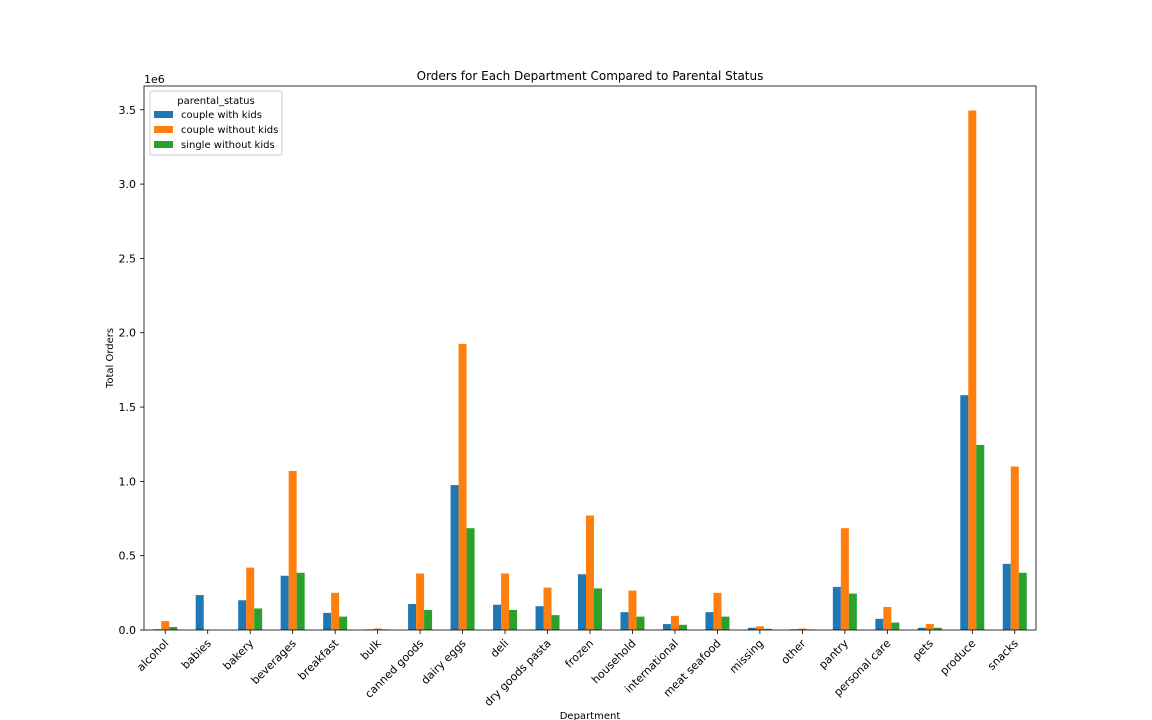 The image size is (1152, 720). What do you see at coordinates (1003, 655) in the screenshot?
I see `x-tick-label: snacks` at bounding box center [1003, 655].